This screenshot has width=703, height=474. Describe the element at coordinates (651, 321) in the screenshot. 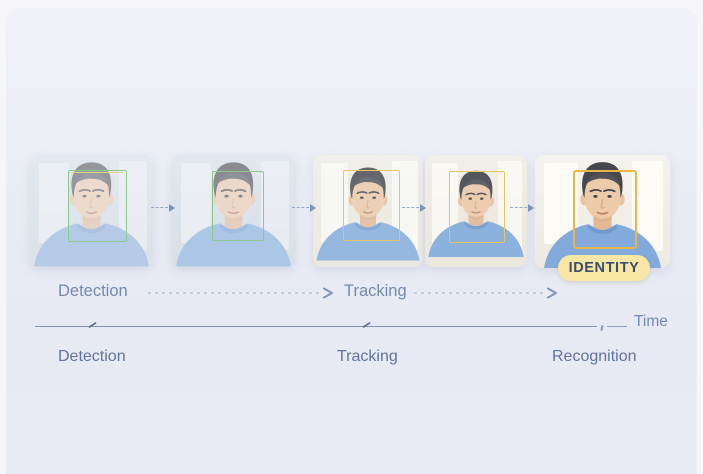

I see `timeline-axis-label: Time` at that location.